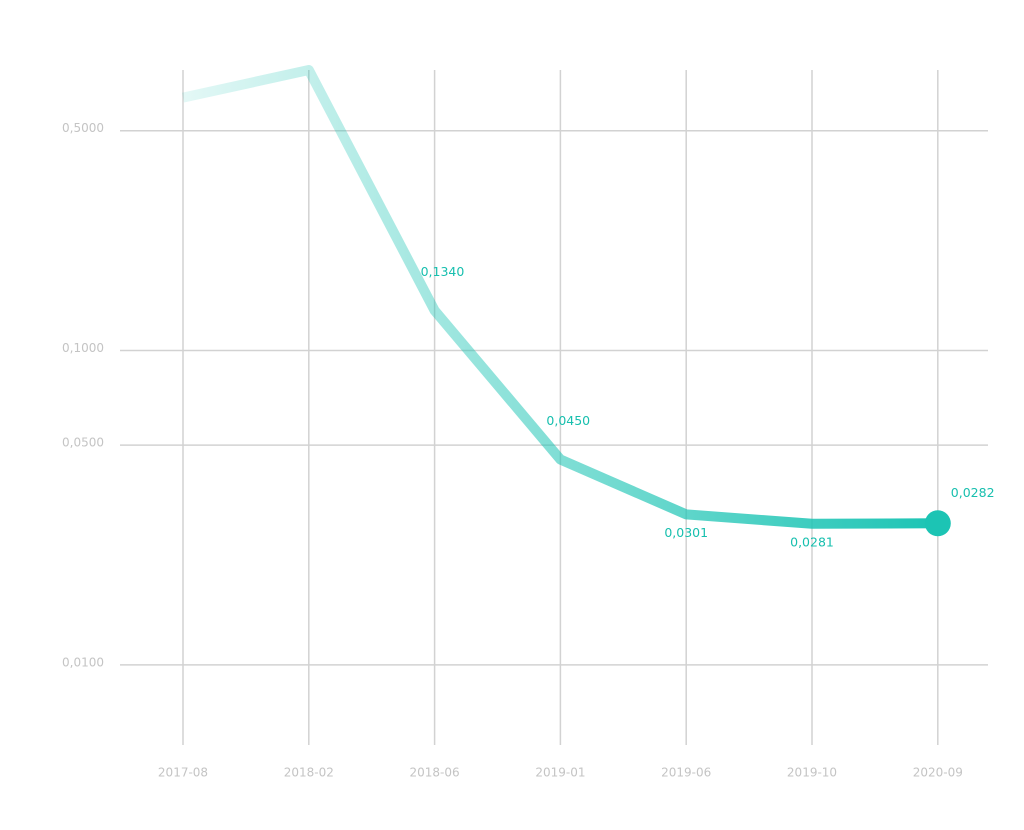 This screenshot has width=1024, height=830. Describe the element at coordinates (812, 773) in the screenshot. I see `x-tick-label: 2019-10` at that location.